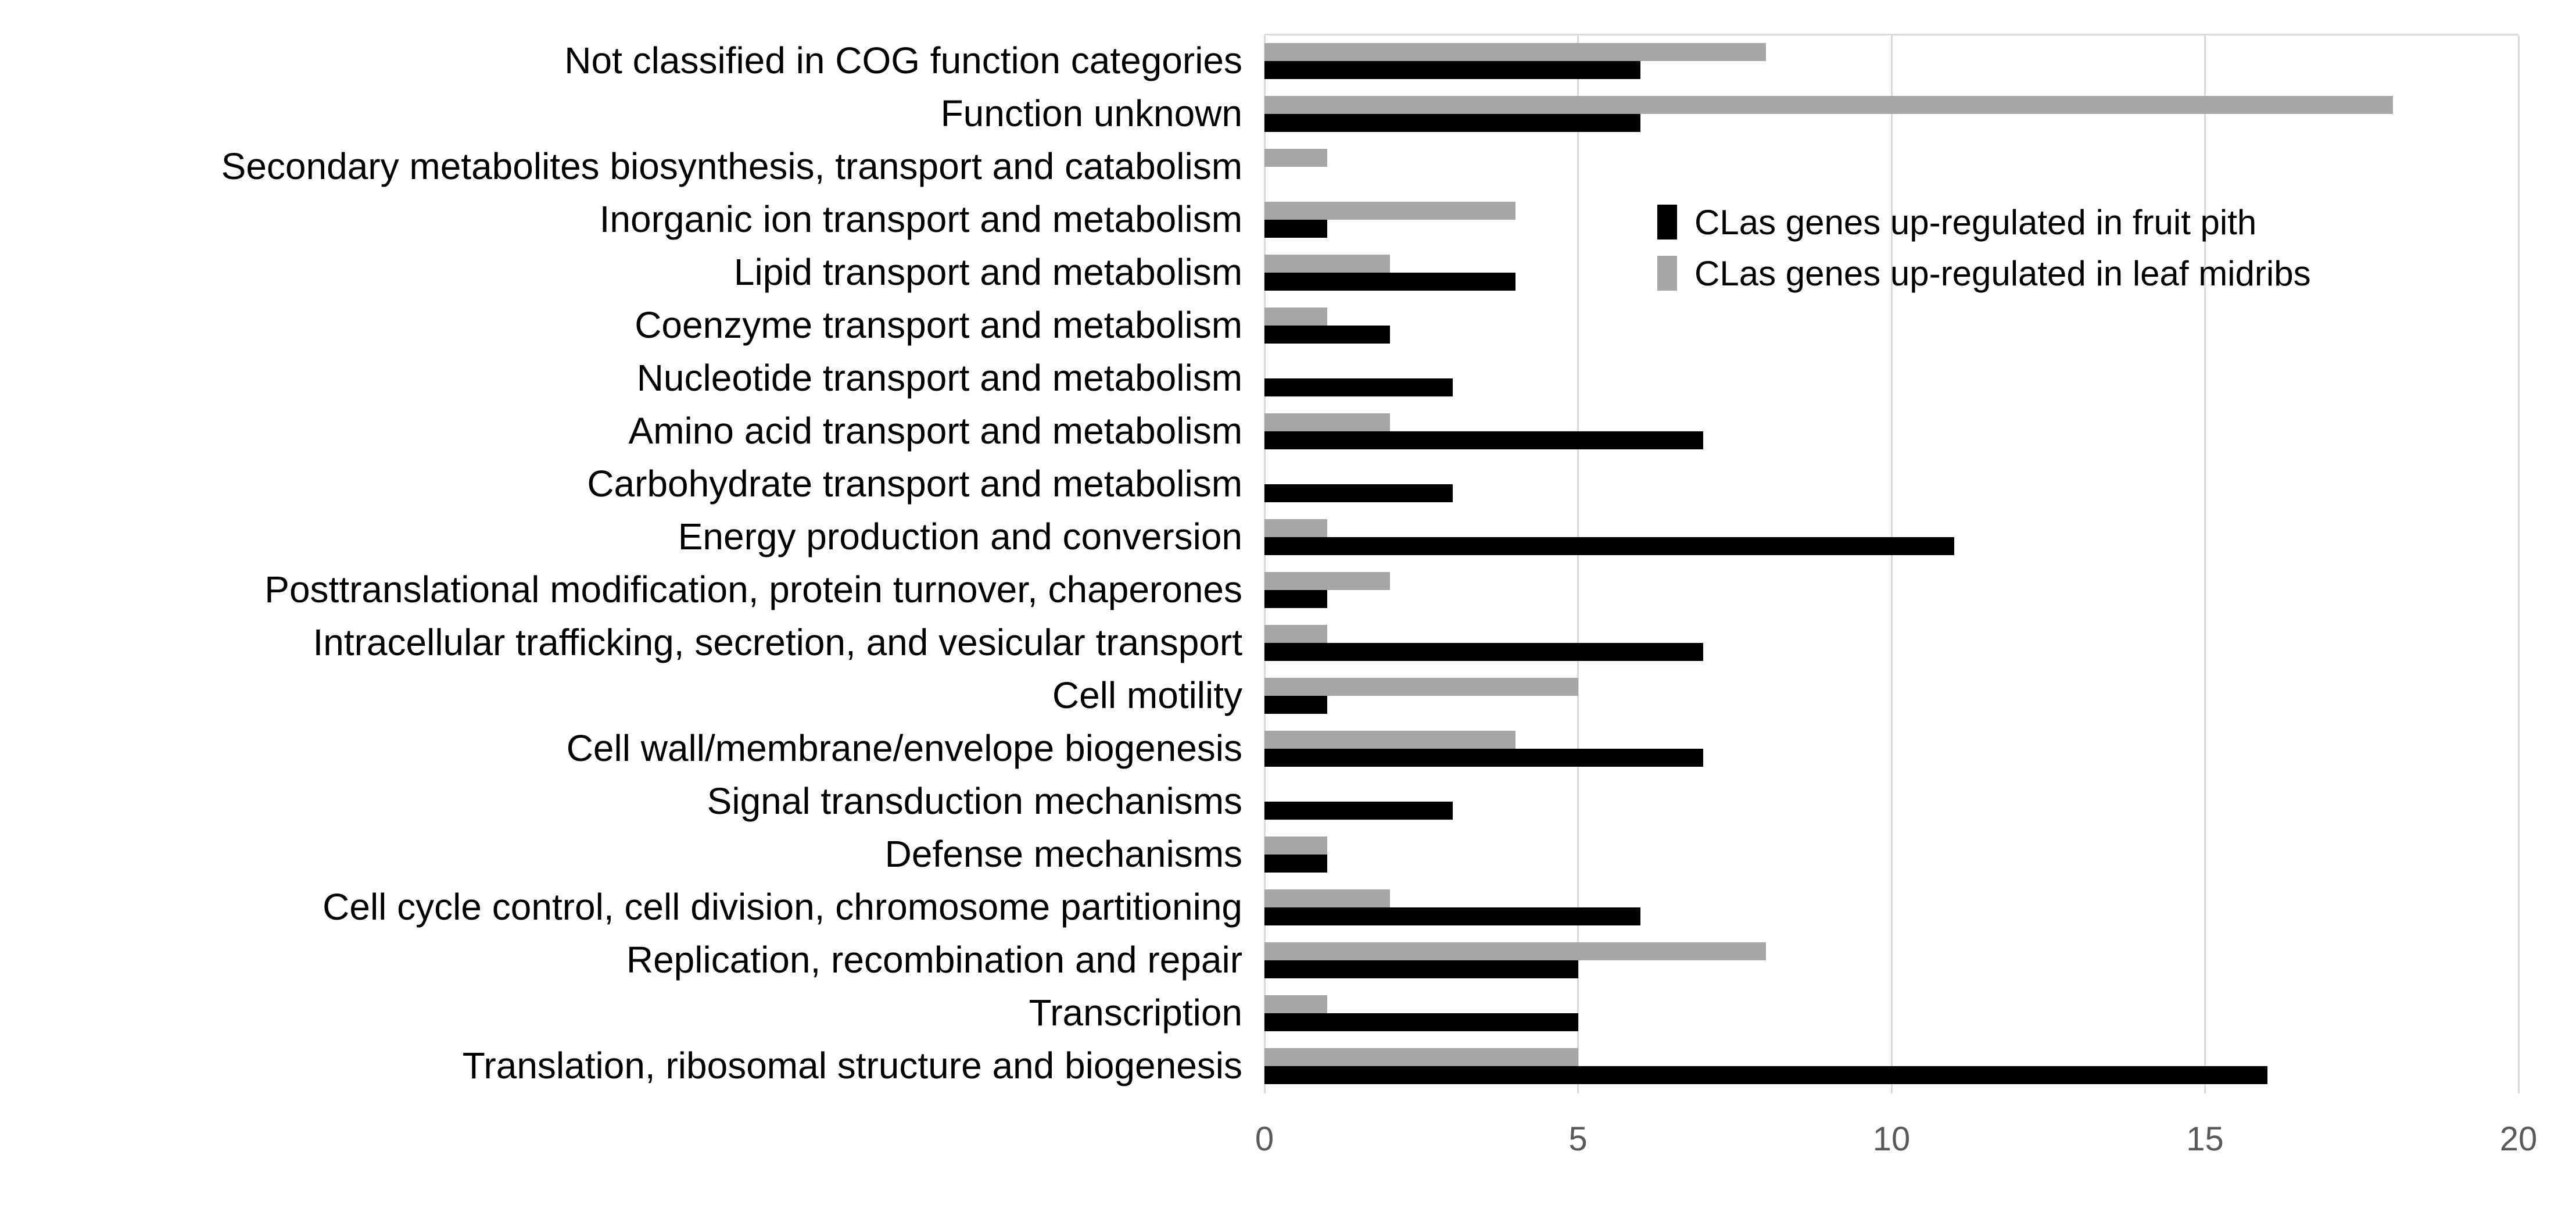 This screenshot has width=2576, height=1219. Describe the element at coordinates (1264, 1139) in the screenshot. I see `x-tick-label: 0` at that location.